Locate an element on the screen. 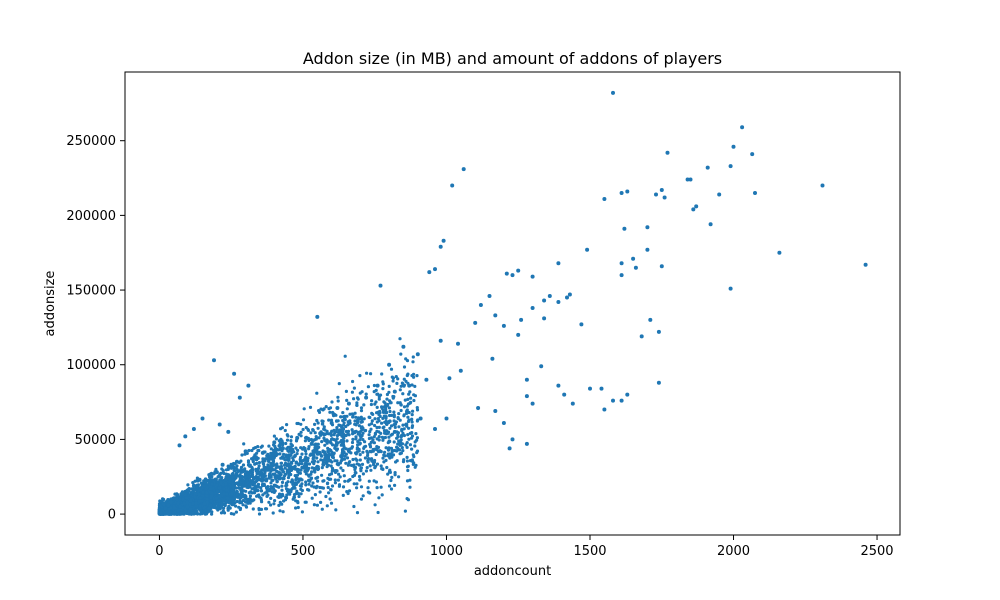 The height and width of the screenshot is (600, 1000). x-tick-label: 1000 is located at coordinates (446, 551).